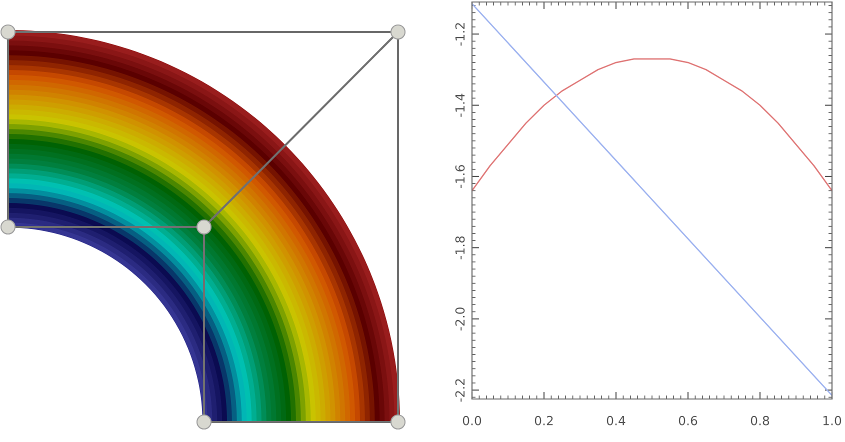 The image size is (845, 442). I want to click on y-tick-label: -1.4, so click(460, 105).